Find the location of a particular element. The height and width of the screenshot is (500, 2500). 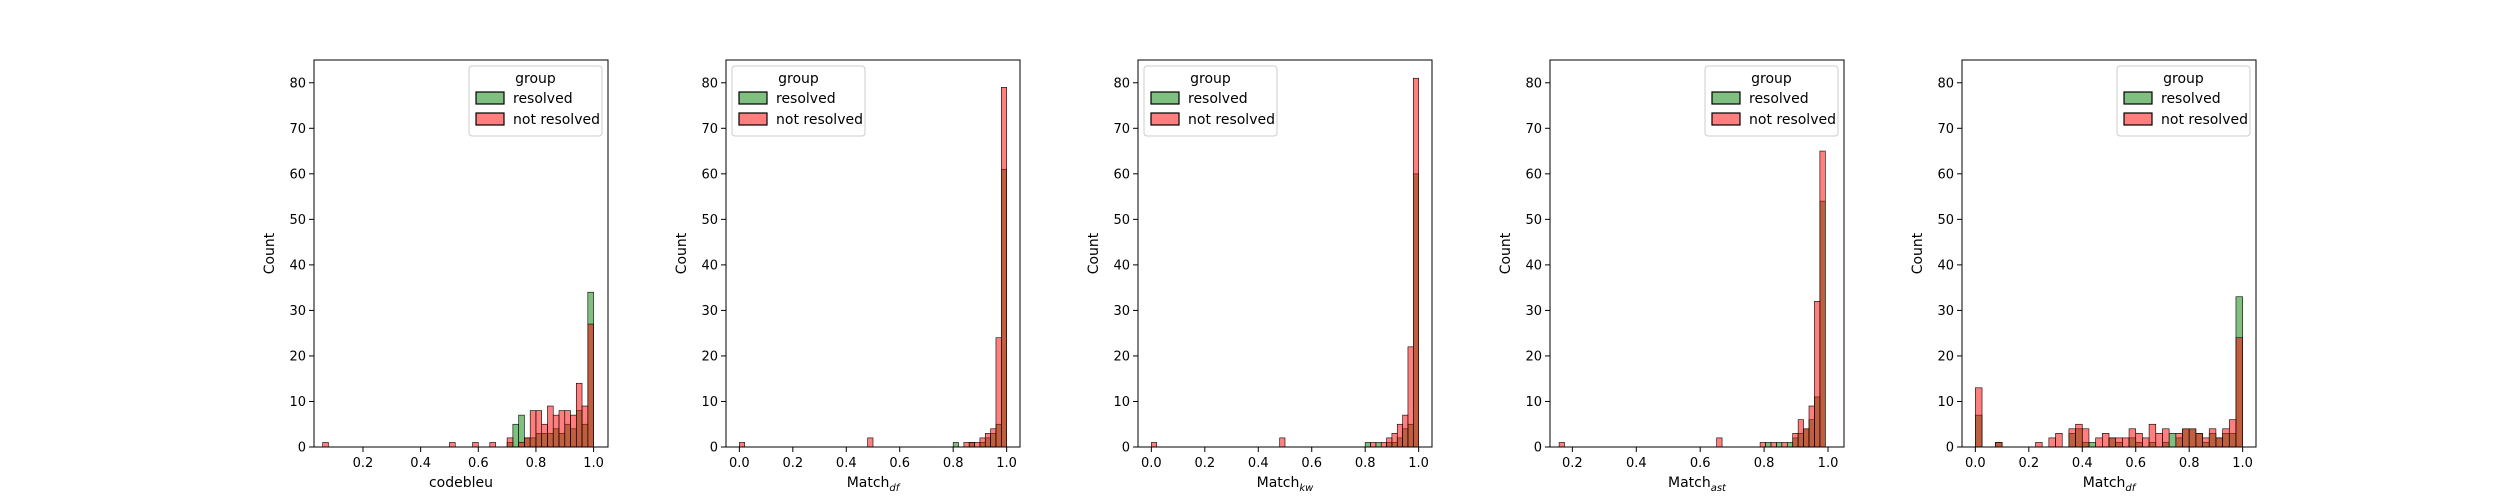

x-axis-label-subscript: df is located at coordinates (894, 488).